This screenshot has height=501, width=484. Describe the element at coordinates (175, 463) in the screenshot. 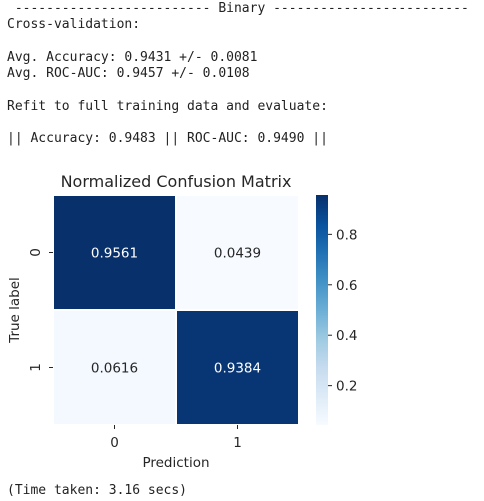

I see `x-axis-label: Prediction` at that location.